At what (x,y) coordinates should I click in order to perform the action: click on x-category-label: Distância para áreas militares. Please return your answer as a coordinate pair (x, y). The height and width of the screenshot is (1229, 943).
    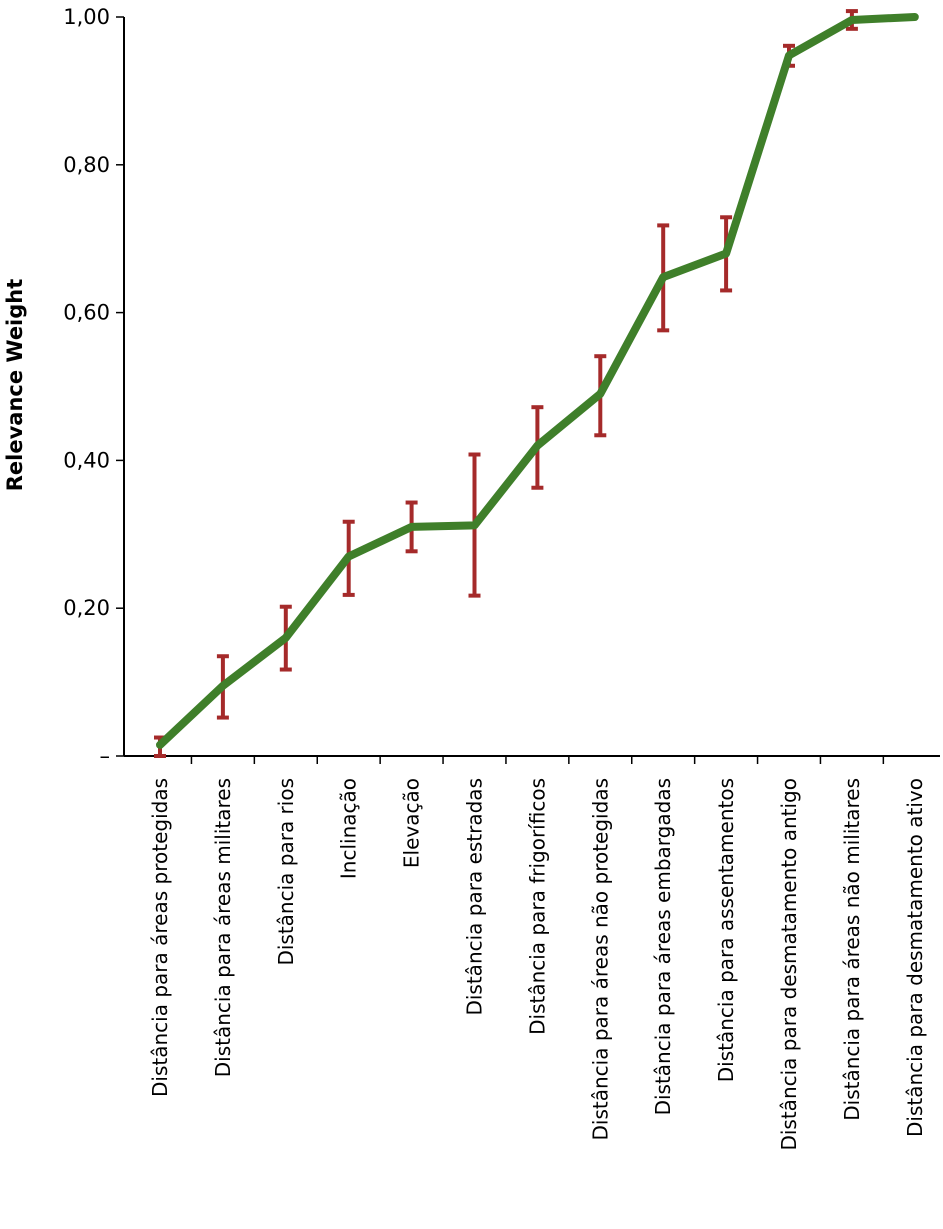
    Looking at the image, I should click on (223, 927).